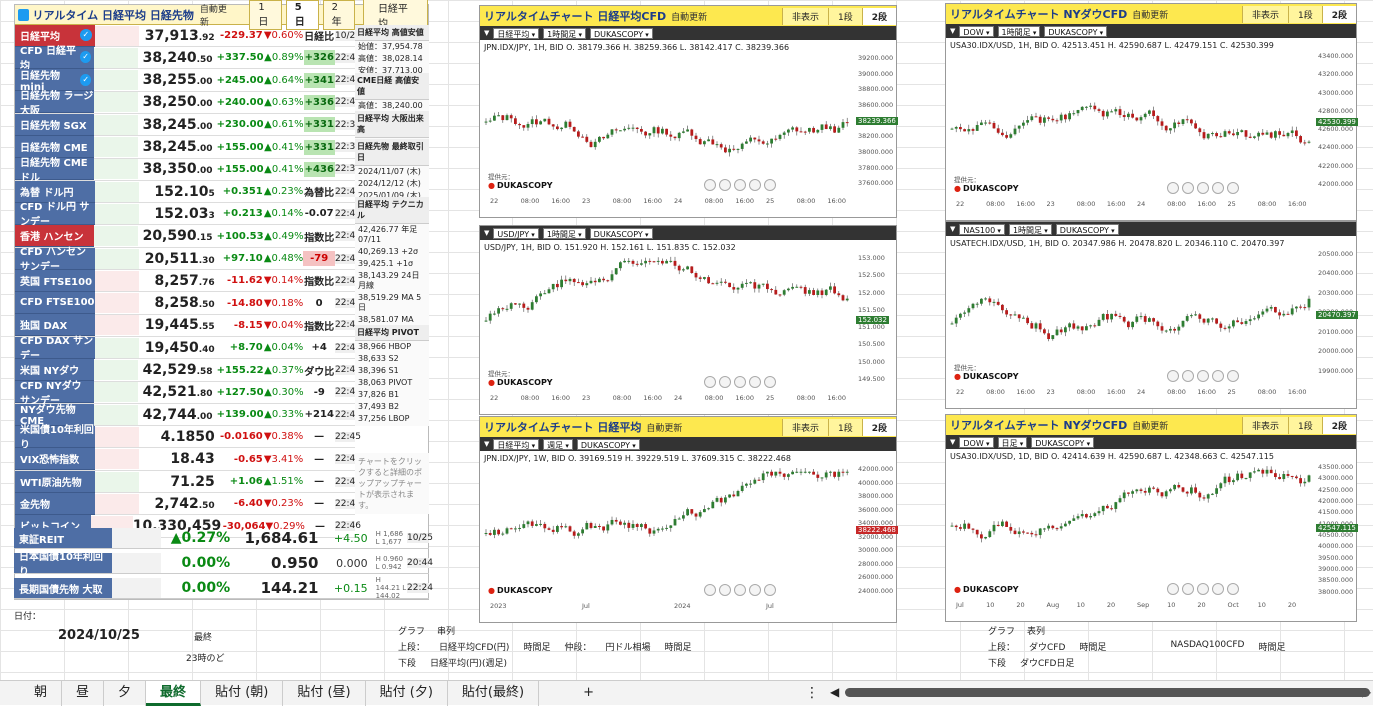 This screenshot has height=706, width=1373. I want to click on symbol-select: DOW, so click(976, 31).